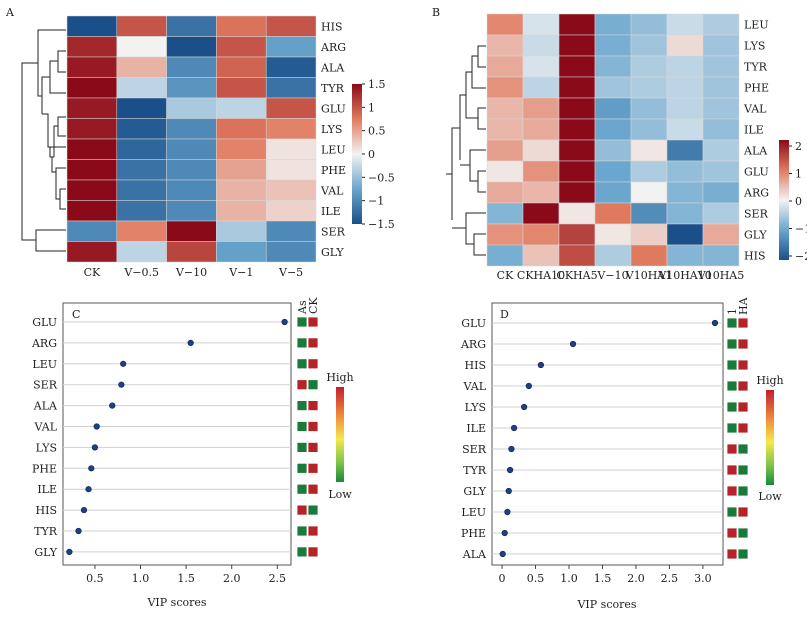  I want to click on heatmap-b-row-label: SER, so click(756, 214).